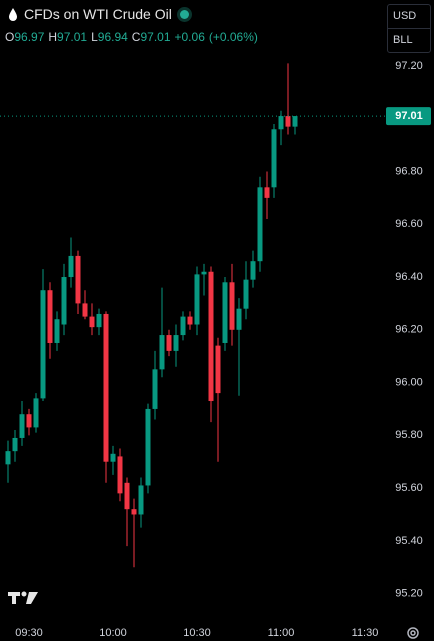 The height and width of the screenshot is (641, 434). Describe the element at coordinates (409, 66) in the screenshot. I see `y-tick-label: 97.20` at that location.